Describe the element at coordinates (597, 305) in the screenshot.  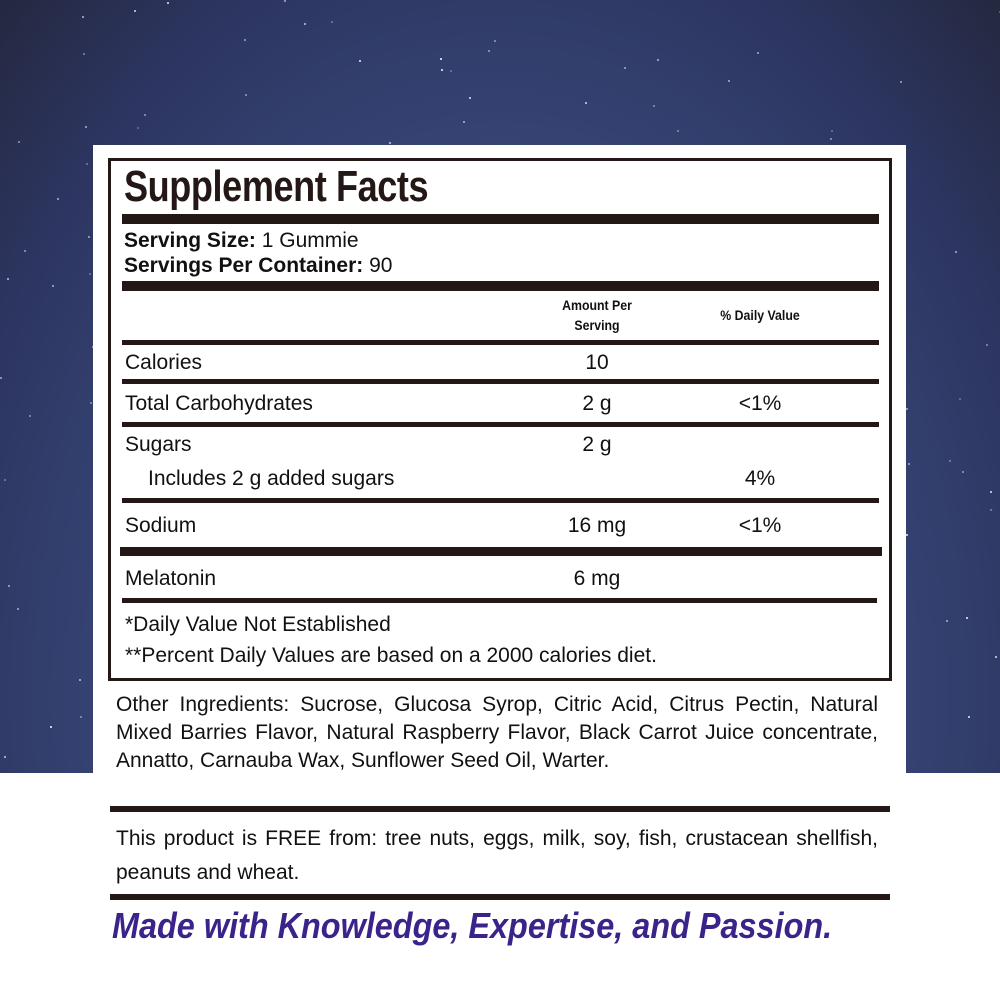
I see `amount-header-line1: Amount Per` at that location.